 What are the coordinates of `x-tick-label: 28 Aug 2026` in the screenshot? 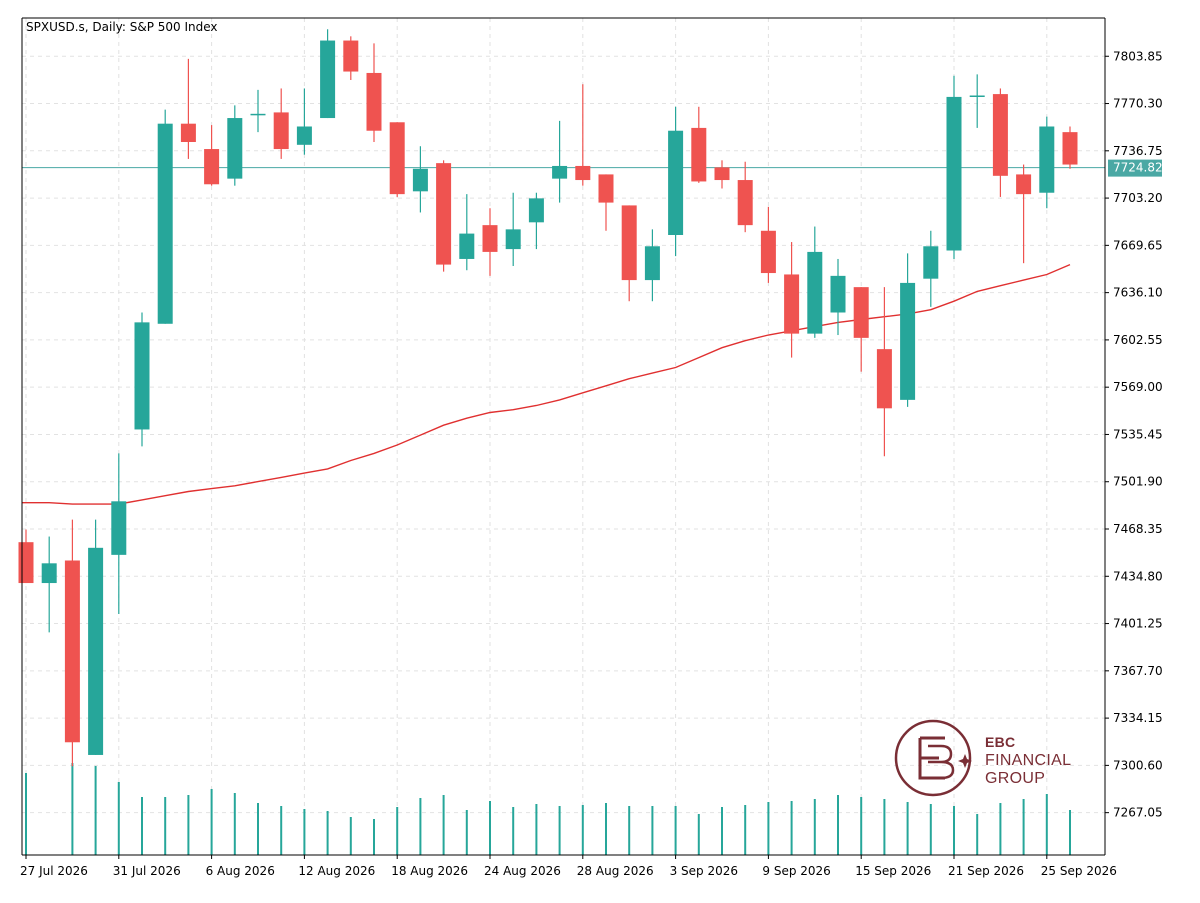 It's located at (615, 871).